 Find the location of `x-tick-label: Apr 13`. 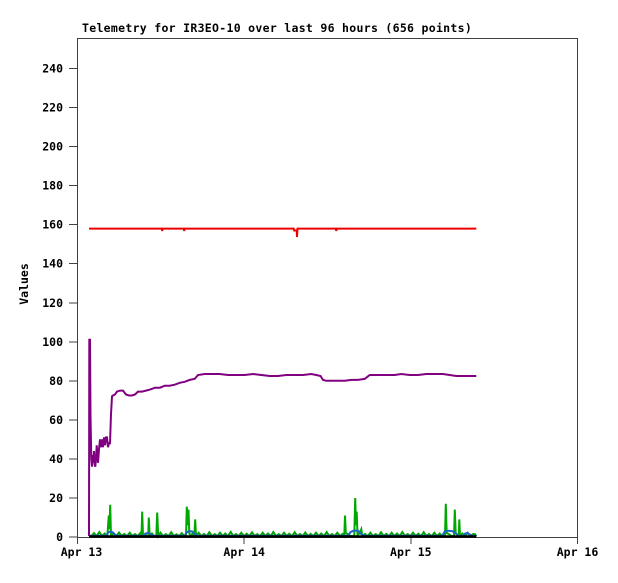

x-tick-label: Apr 13 is located at coordinates (82, 552).